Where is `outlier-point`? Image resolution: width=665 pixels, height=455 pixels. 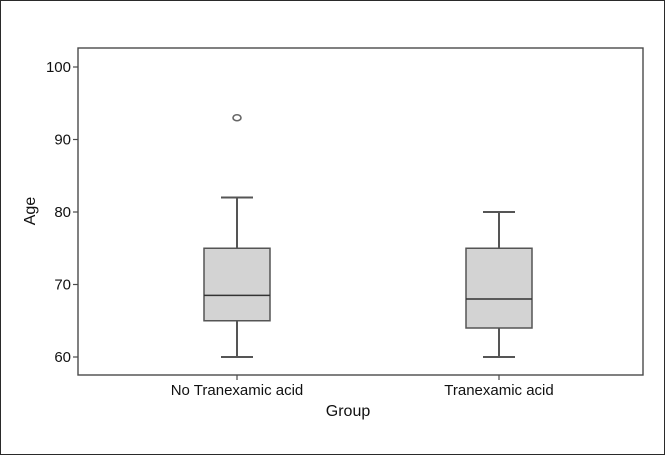 outlier-point is located at coordinates (237, 117).